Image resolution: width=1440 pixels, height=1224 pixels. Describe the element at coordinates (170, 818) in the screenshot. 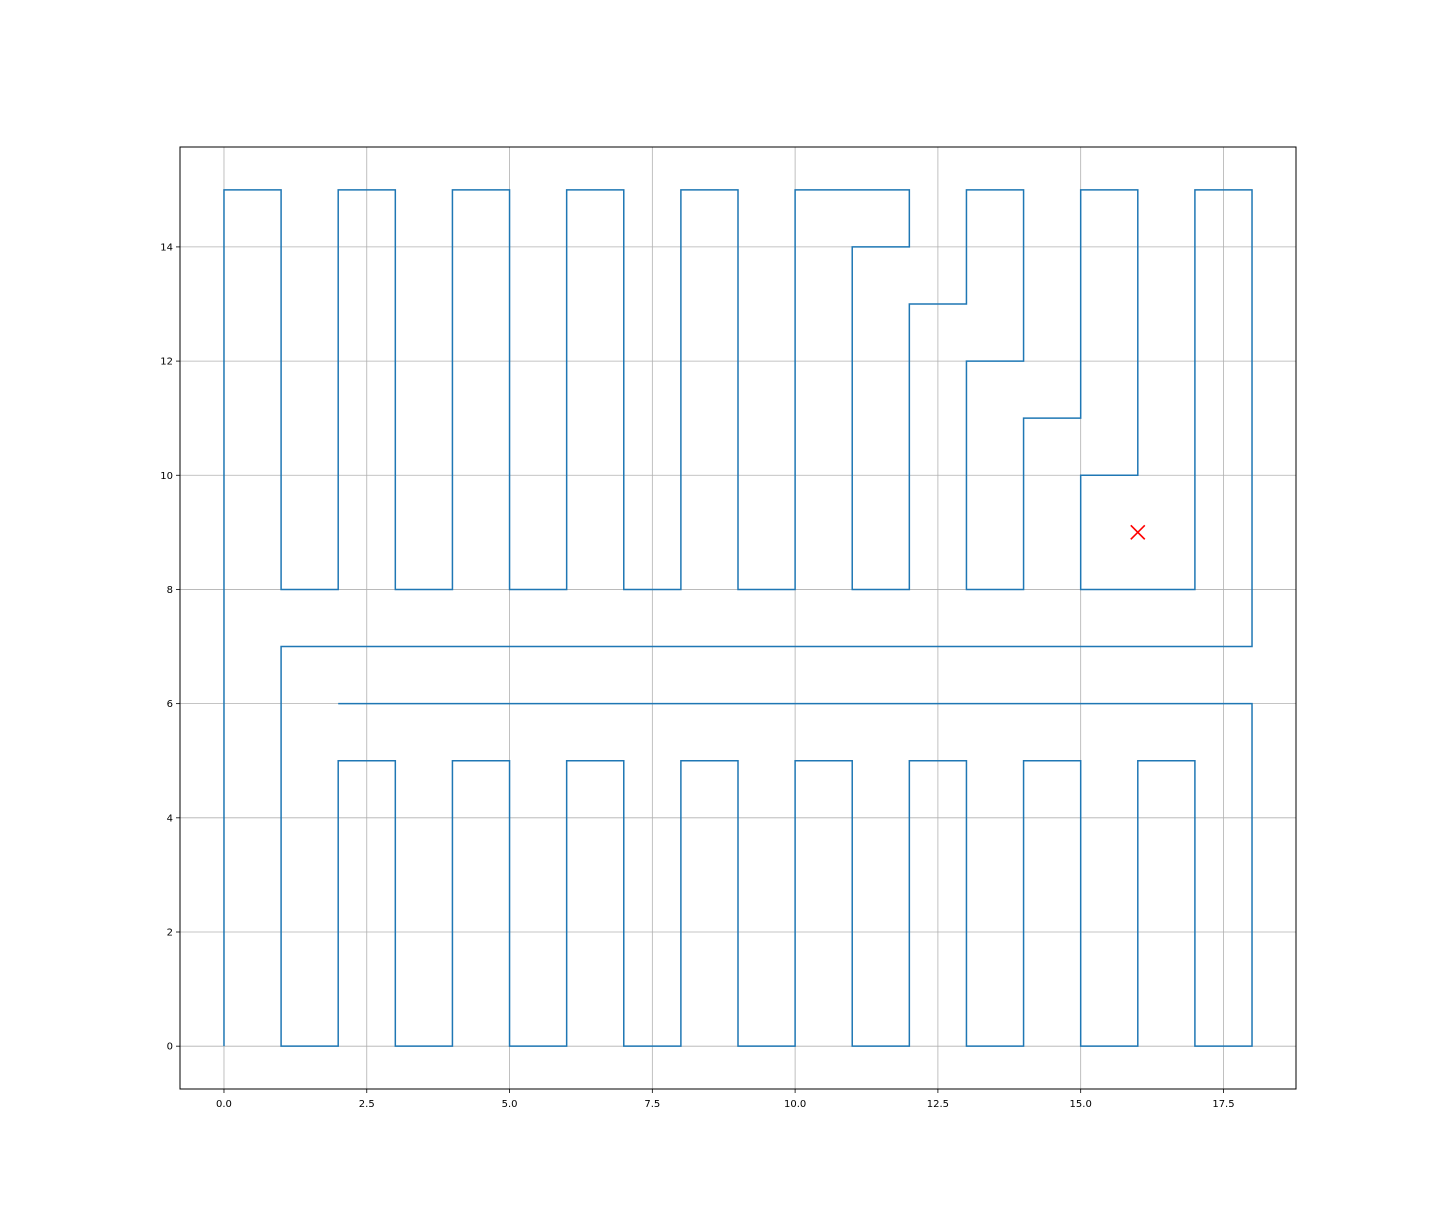

I see `y-tick-label: 4` at that location.